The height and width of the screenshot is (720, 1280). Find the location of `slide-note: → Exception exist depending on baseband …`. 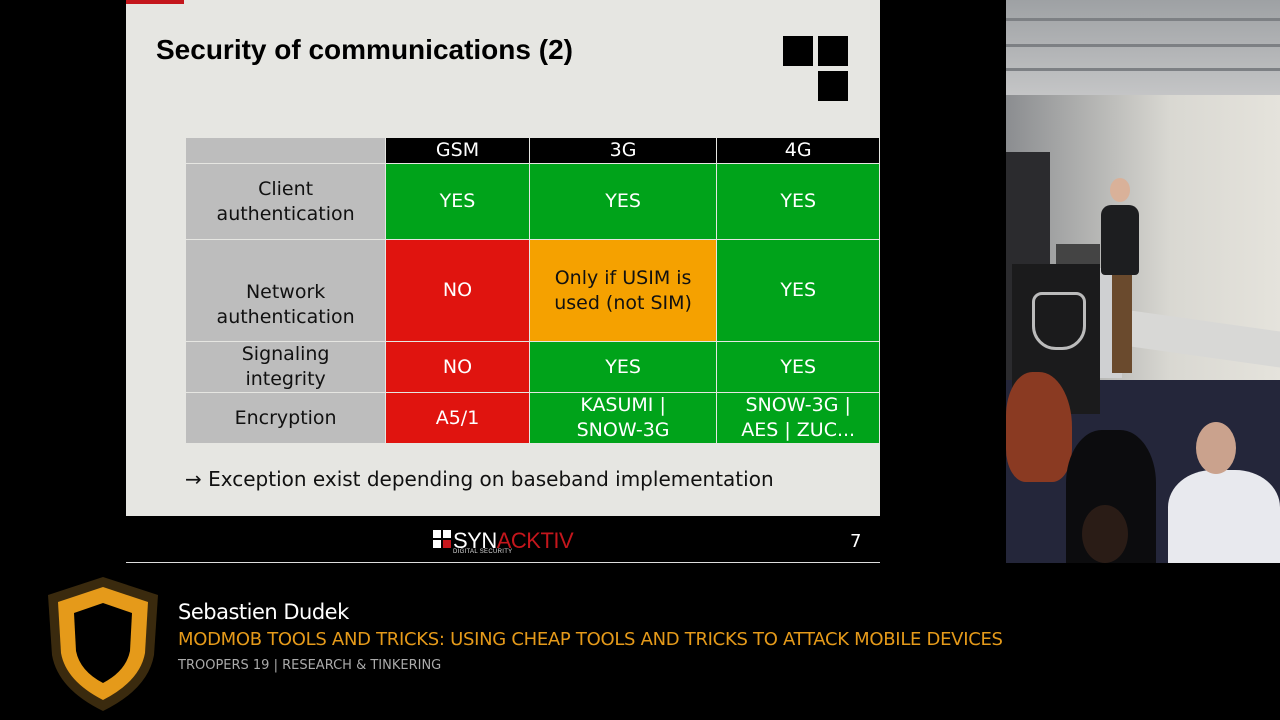

slide-note: → Exception exist depending on baseband … is located at coordinates (479, 479).